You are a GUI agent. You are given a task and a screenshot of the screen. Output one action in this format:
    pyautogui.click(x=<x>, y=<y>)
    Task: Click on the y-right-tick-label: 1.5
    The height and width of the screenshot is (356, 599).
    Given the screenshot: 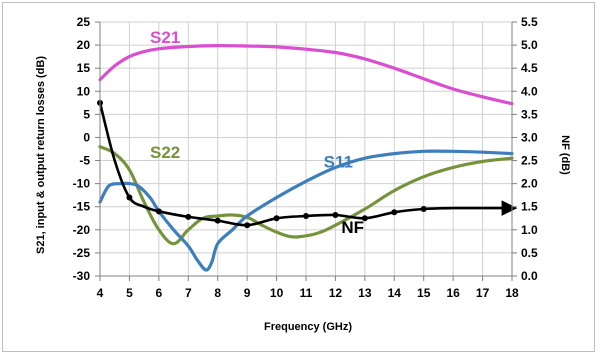 What is the action you would take?
    pyautogui.click(x=529, y=207)
    